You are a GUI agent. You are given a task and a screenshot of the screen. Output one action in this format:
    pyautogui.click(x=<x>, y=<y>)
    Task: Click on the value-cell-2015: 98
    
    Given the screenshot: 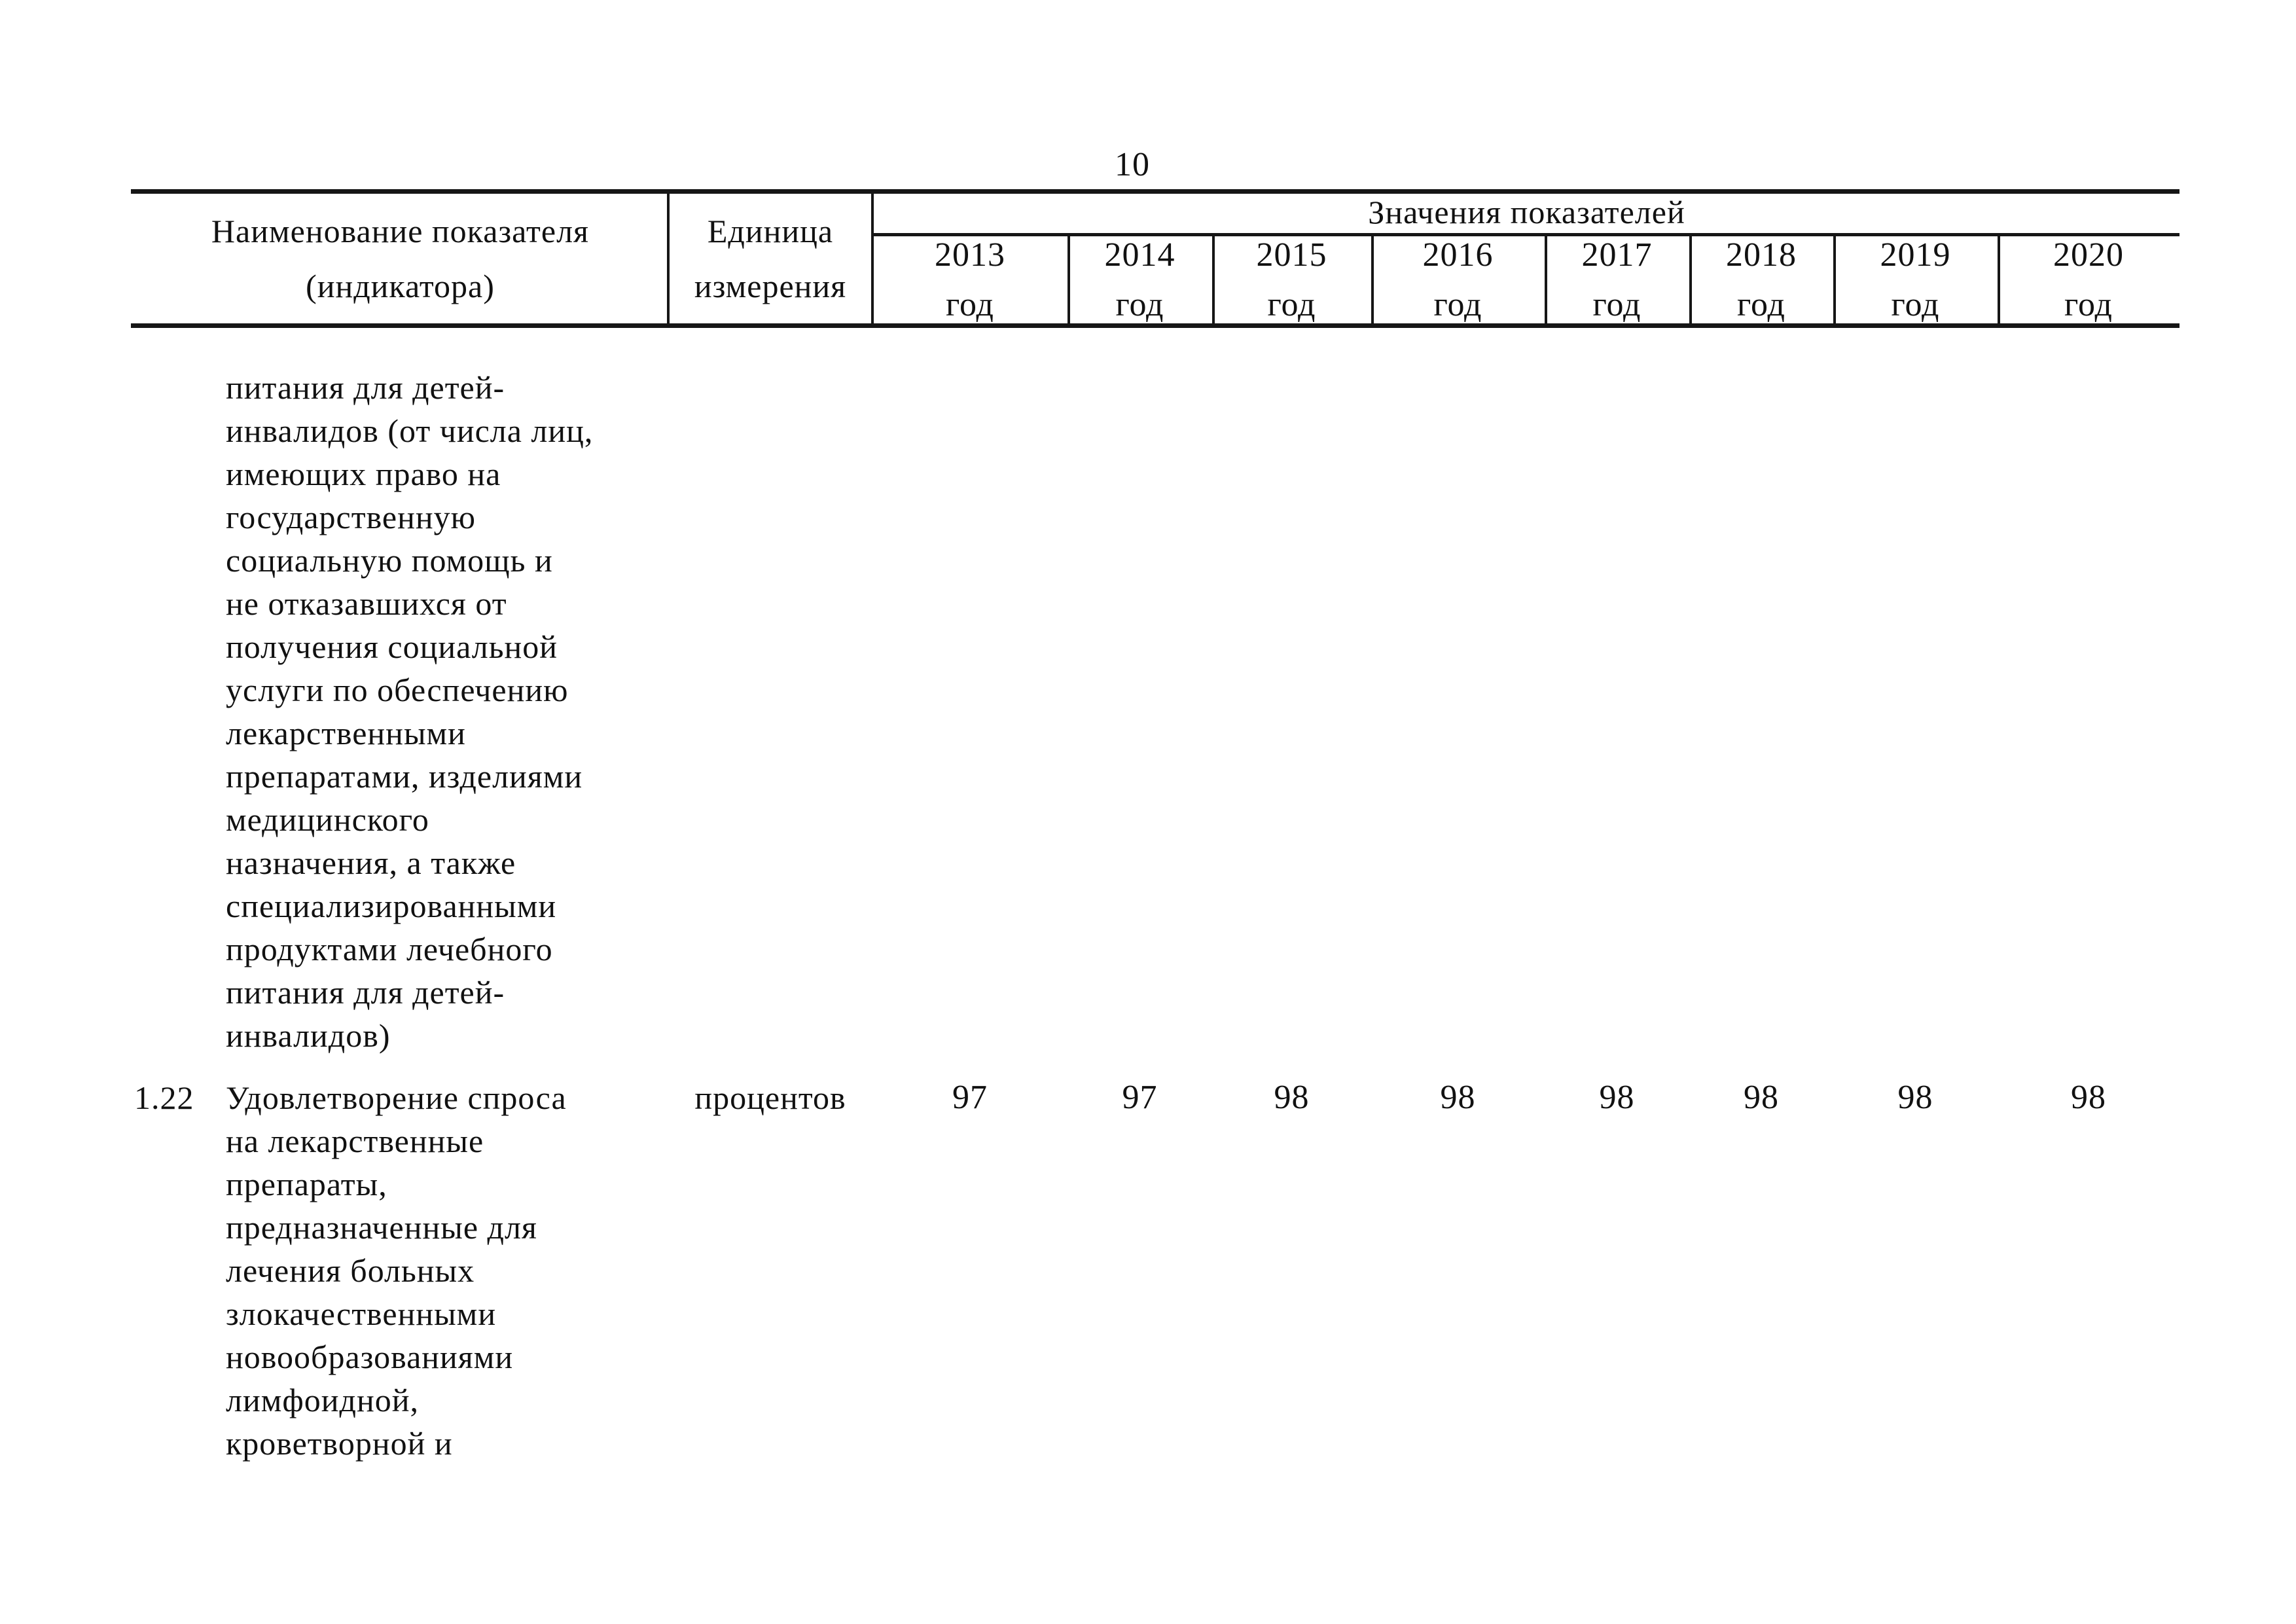 What is the action you would take?
    pyautogui.click(x=1292, y=1097)
    